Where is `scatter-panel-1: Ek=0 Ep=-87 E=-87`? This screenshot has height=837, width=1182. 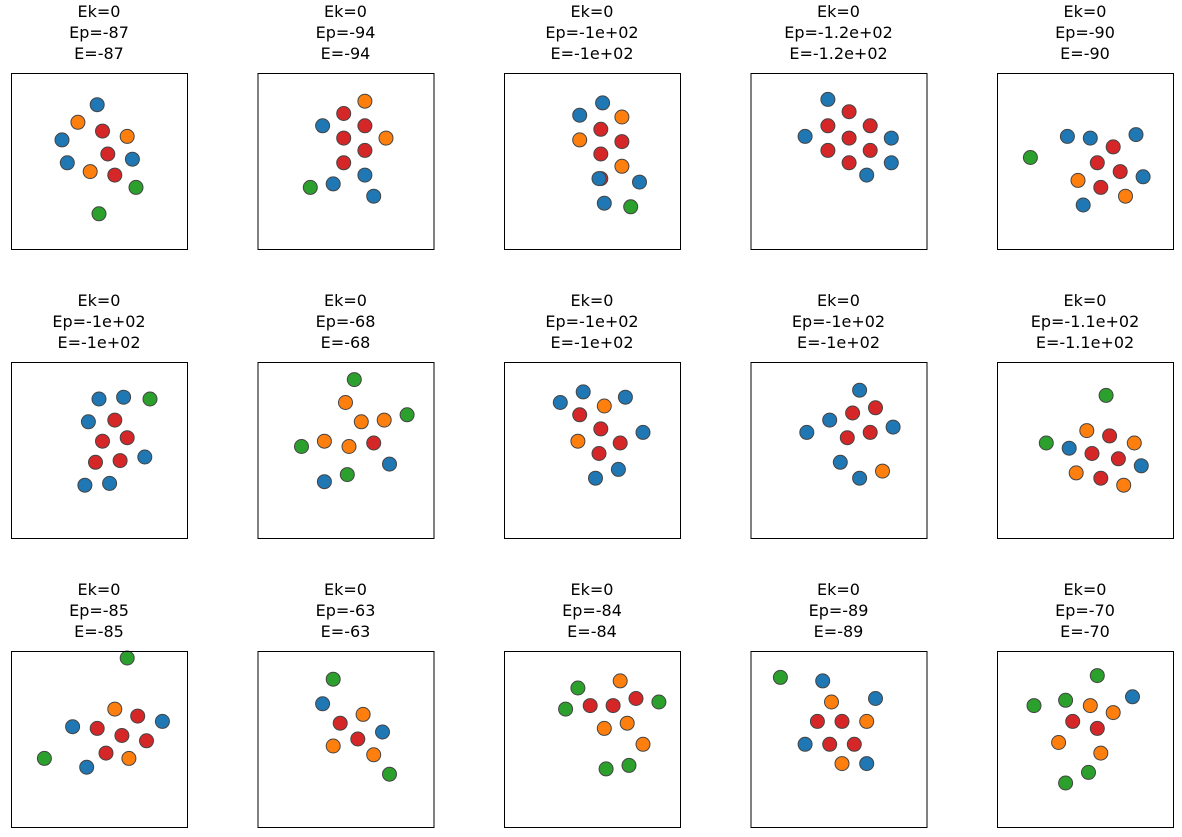
scatter-panel-1: Ek=0 Ep=-87 E=-87 is located at coordinates (99, 126).